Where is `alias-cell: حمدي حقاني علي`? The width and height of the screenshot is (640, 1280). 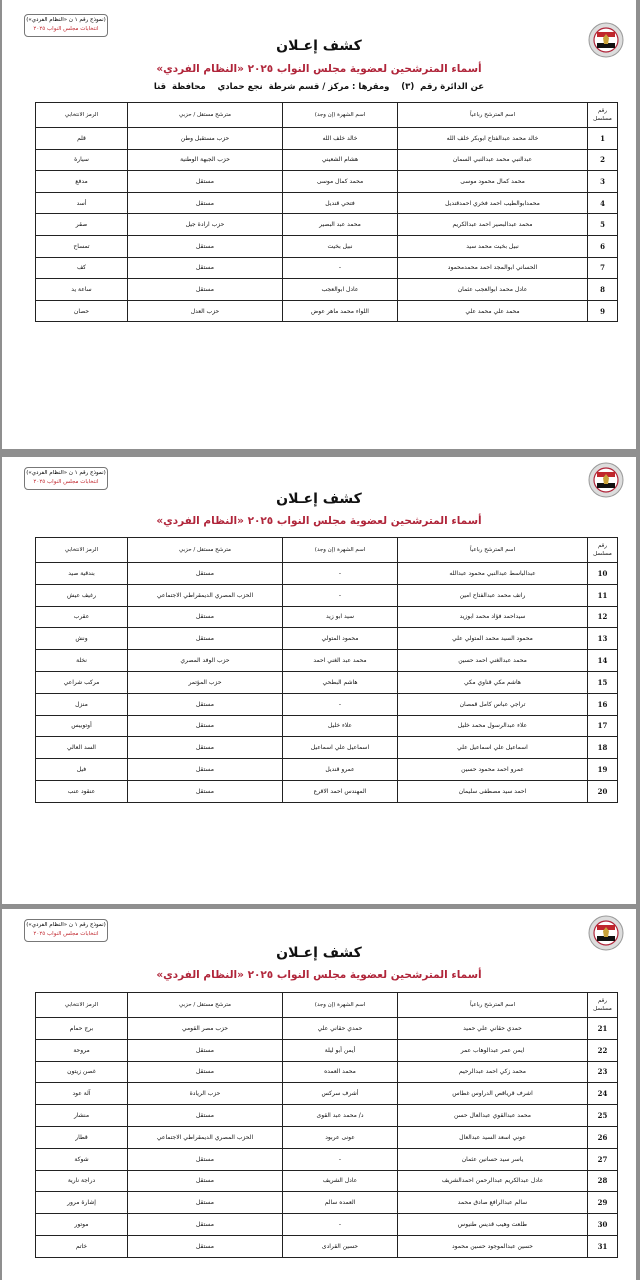 alias-cell: حمدي حقاني علي is located at coordinates (340, 1028).